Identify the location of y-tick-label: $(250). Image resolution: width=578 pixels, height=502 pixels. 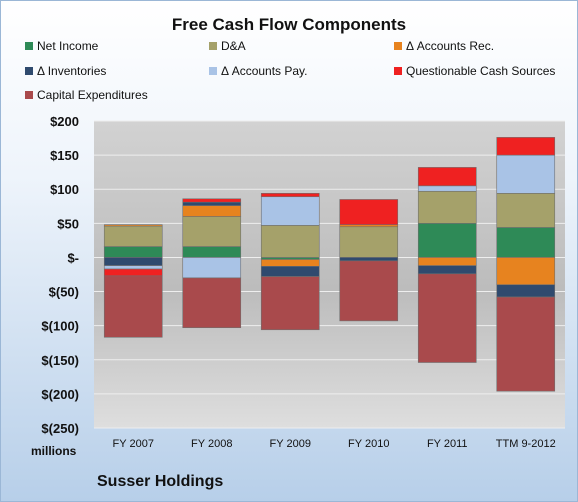
(60, 428).